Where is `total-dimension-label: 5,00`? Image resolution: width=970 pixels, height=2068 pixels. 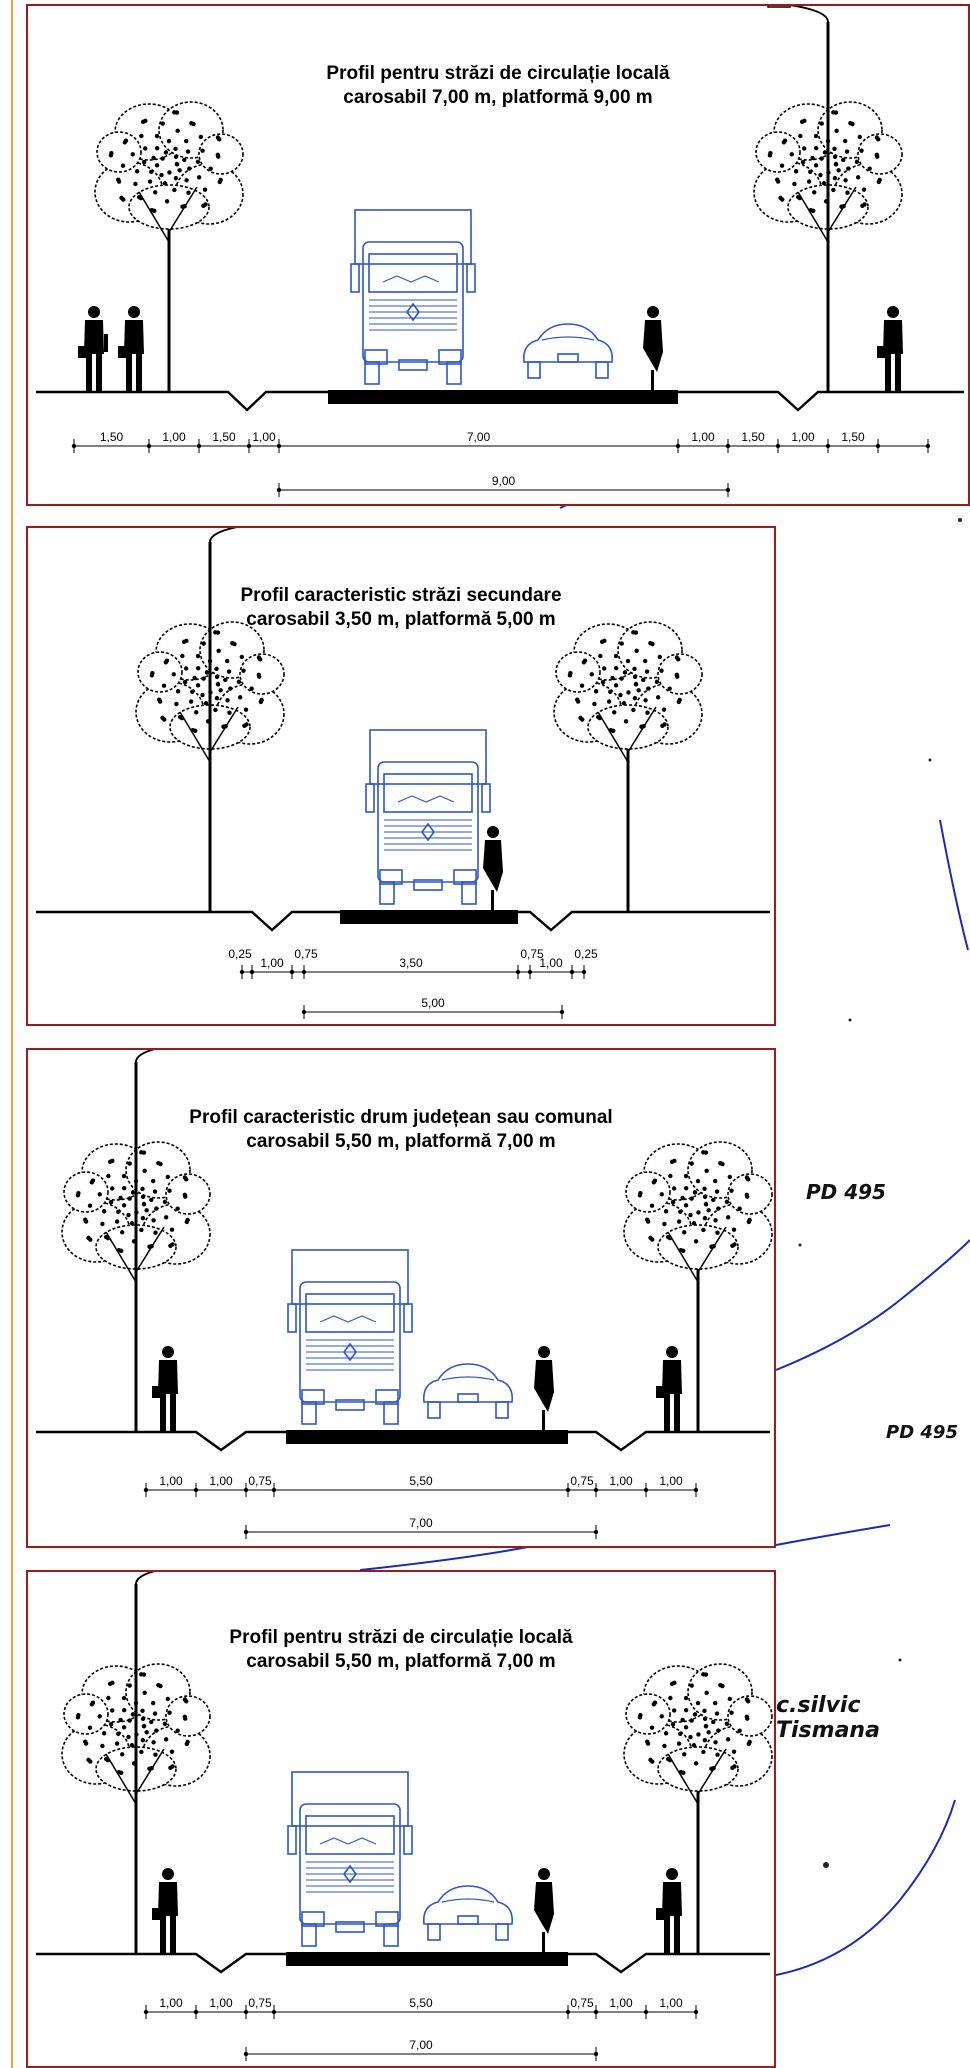
total-dimension-label: 5,00 is located at coordinates (433, 1003).